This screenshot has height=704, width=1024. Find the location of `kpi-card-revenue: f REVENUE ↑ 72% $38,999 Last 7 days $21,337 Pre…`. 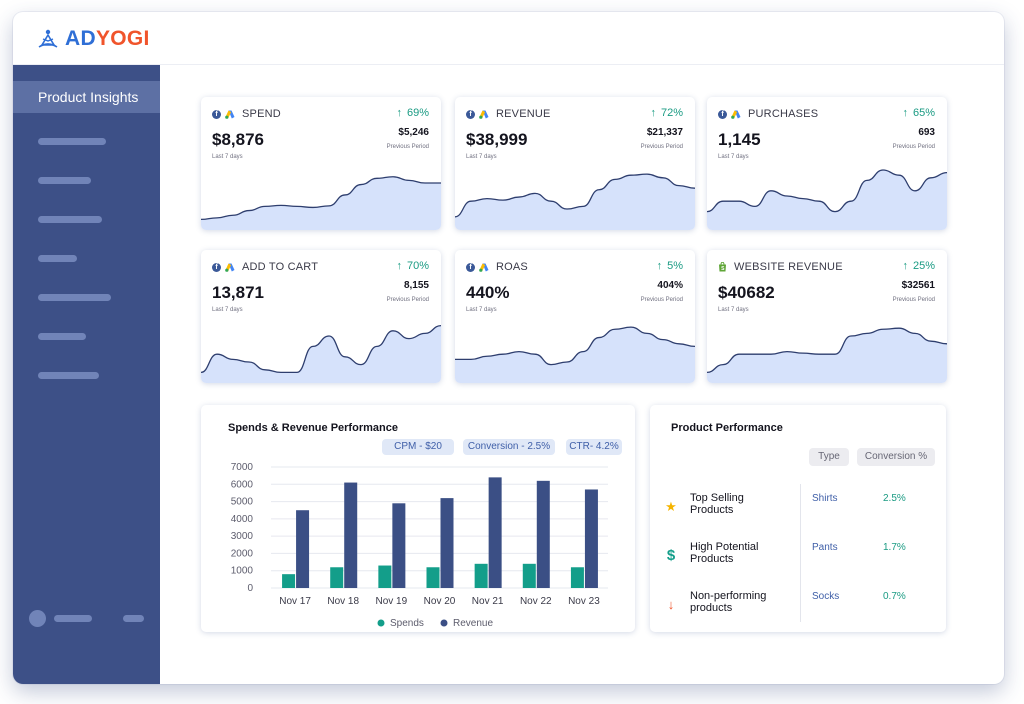

kpi-card-revenue: f REVENUE ↑ 72% $38,999 Last 7 days $21,337 Pre… is located at coordinates (575, 163).